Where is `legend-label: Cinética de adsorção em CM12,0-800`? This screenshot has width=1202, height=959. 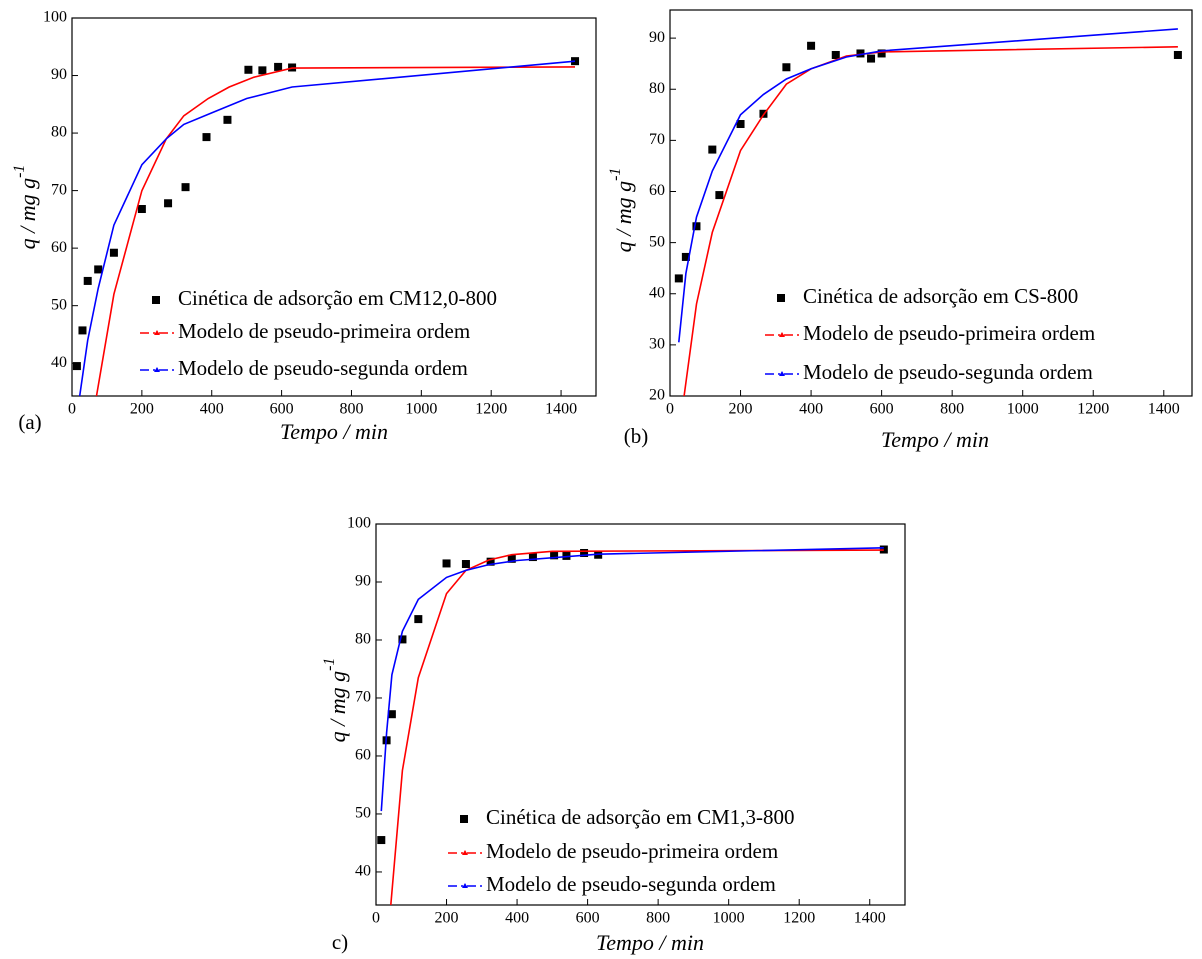
legend-label: Cinética de adsorção em CM12,0-800 is located at coordinates (337, 298).